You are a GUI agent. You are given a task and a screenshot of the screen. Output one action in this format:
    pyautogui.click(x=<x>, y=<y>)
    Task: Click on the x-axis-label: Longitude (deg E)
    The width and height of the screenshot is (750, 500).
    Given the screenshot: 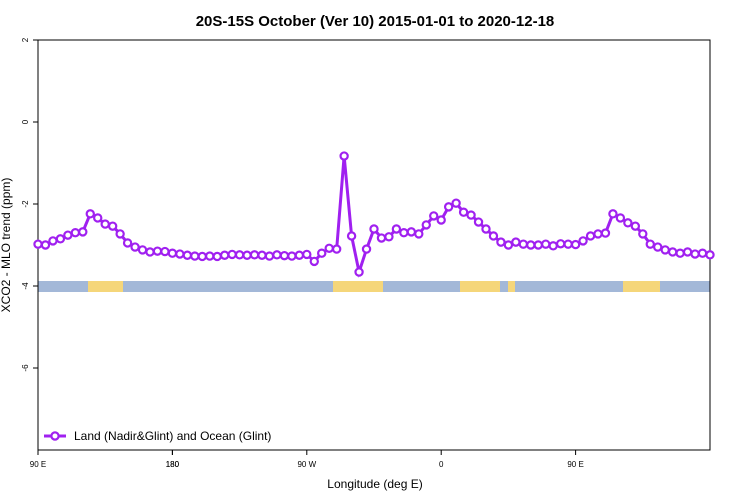 What is the action you would take?
    pyautogui.click(x=374, y=484)
    